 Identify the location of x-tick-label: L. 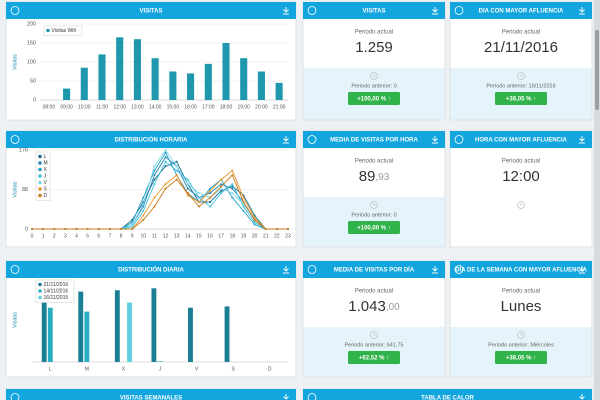
(50, 369).